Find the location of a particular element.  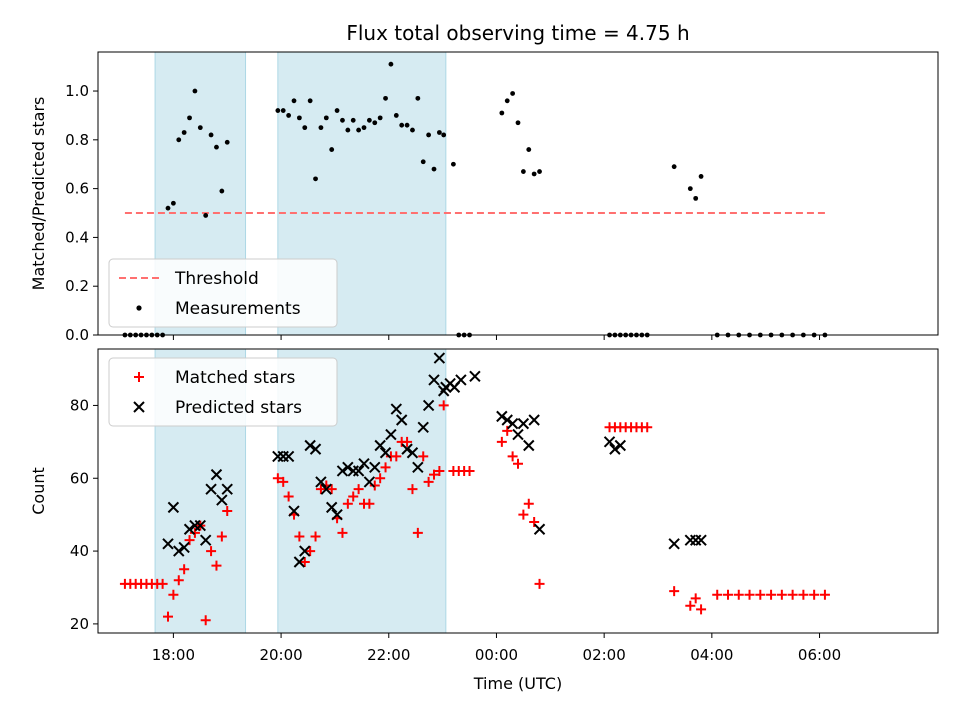

legend-box is located at coordinates (223, 392).